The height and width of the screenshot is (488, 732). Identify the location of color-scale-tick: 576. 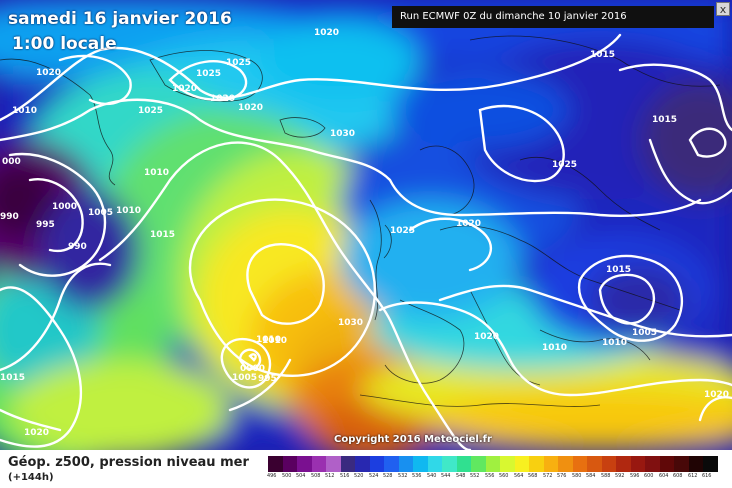
(562, 476).